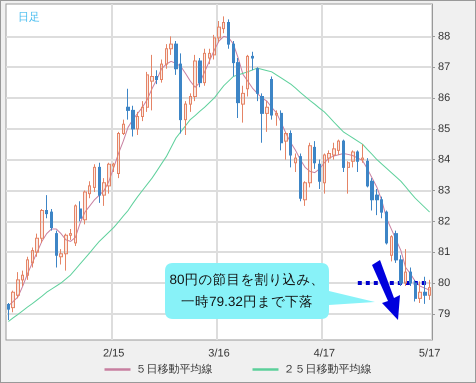 The height and width of the screenshot is (383, 476). Describe the element at coordinates (429, 354) in the screenshot. I see `x-tick-label: 5/17` at that location.